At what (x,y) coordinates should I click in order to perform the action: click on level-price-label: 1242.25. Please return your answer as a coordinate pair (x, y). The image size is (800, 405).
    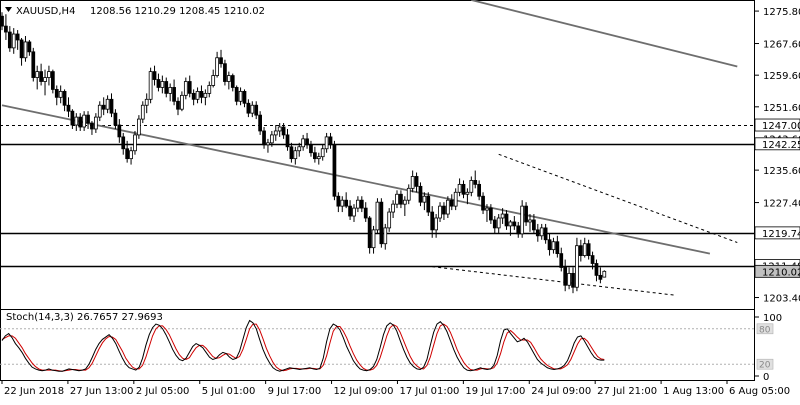
    Looking at the image, I should click on (777, 144).